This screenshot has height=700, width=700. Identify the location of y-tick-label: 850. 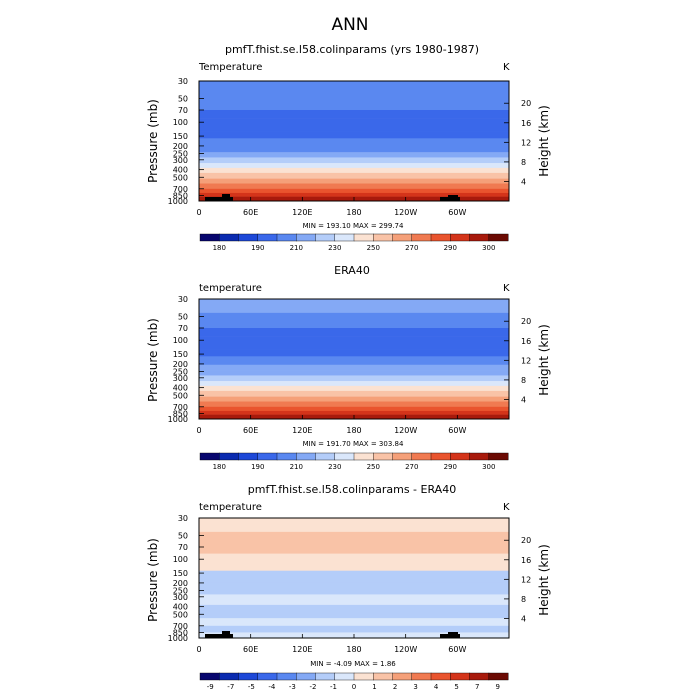
(180, 195).